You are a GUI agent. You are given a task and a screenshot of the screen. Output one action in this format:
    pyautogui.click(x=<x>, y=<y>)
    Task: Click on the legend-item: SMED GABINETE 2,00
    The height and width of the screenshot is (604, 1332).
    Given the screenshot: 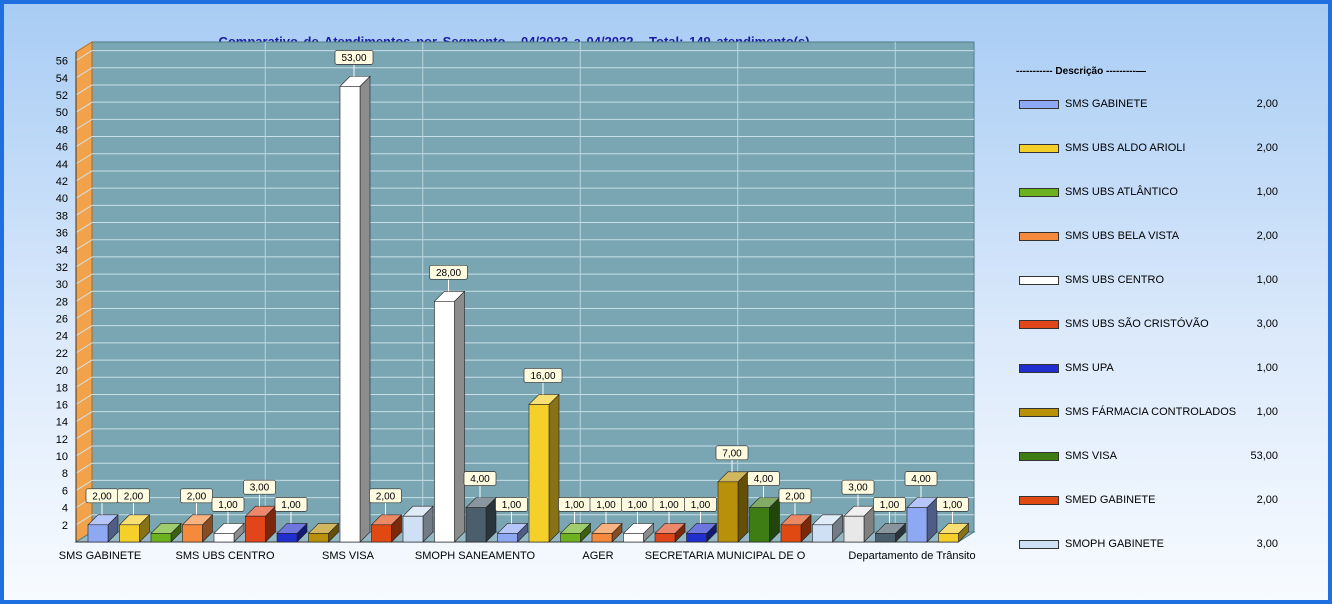 What is the action you would take?
    pyautogui.click(x=1147, y=501)
    